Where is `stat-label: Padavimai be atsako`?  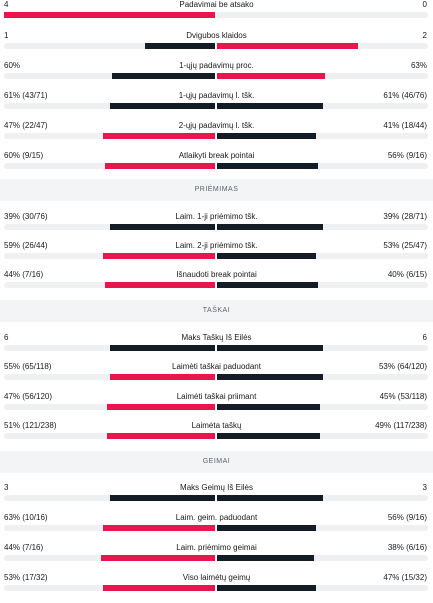 stat-label: Padavimai be atsako is located at coordinates (216, 4).